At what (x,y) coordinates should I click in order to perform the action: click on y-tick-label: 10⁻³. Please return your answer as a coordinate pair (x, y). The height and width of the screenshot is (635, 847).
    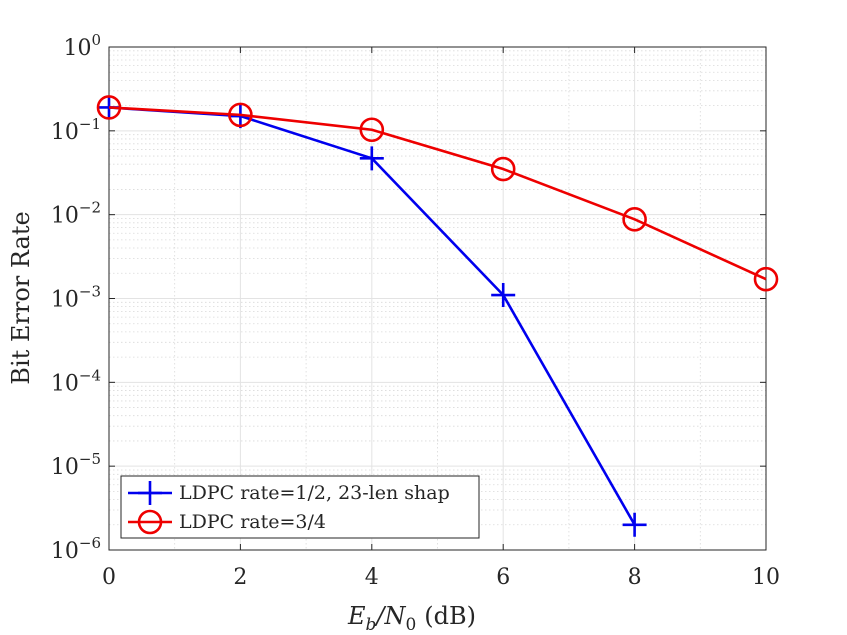
    Looking at the image, I should click on (76, 298).